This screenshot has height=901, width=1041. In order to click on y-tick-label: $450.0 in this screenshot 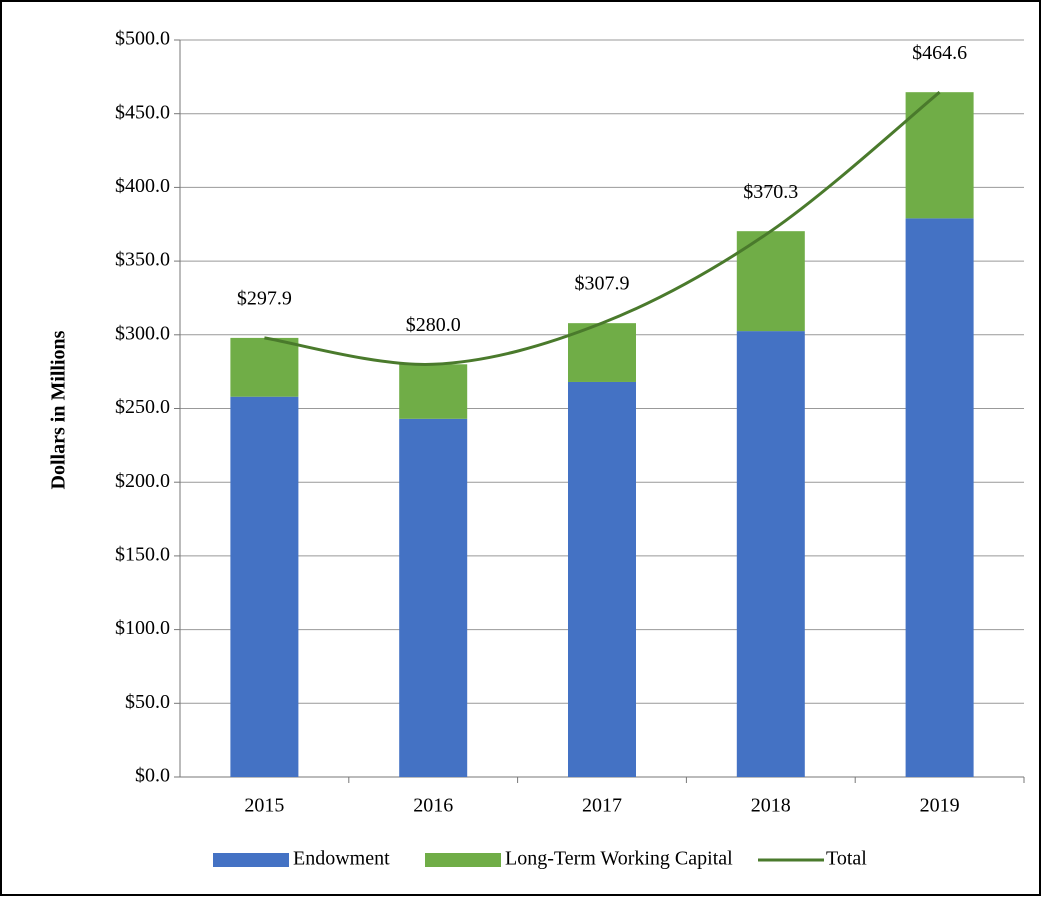, I will do `click(142, 112)`.